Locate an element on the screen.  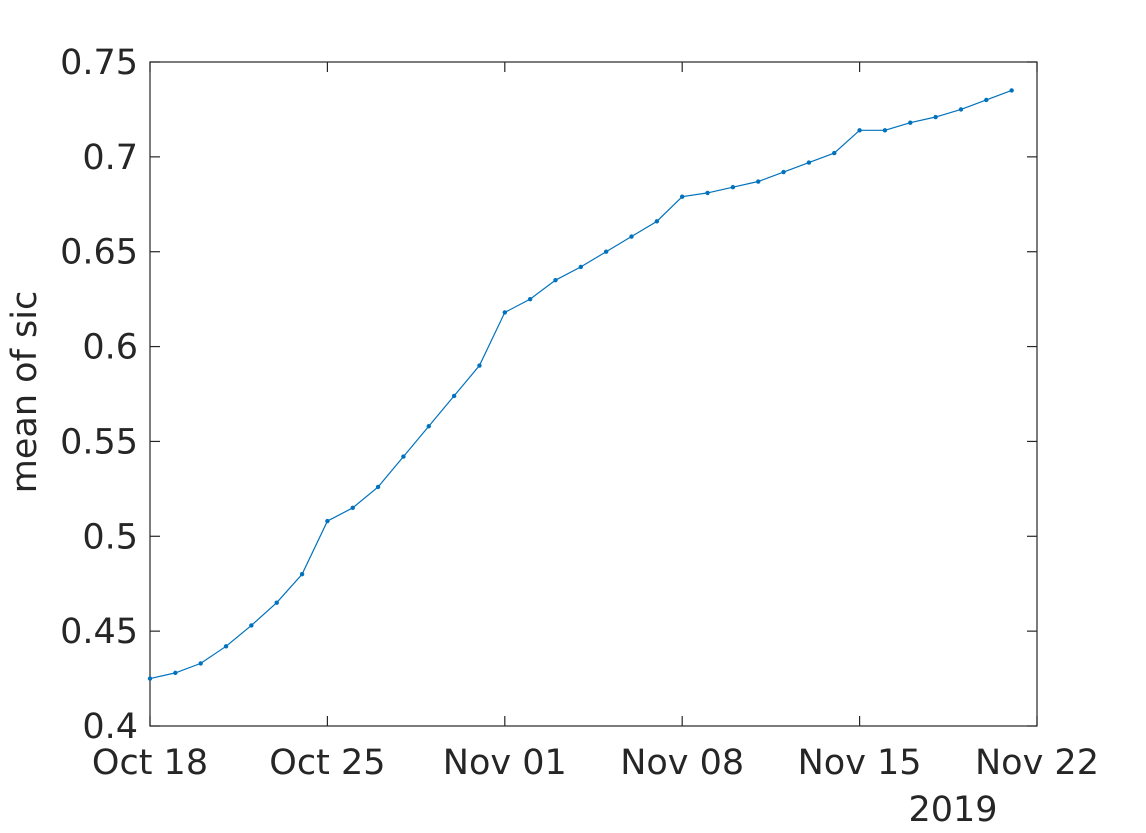
x-tick-label: Oct 25 is located at coordinates (327, 763).